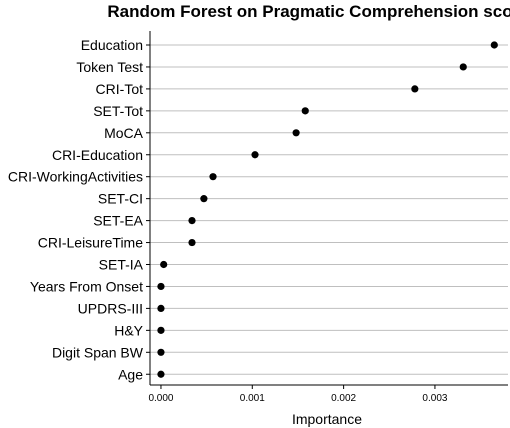 Image resolution: width=510 pixels, height=428 pixels. What do you see at coordinates (120, 199) in the screenshot?
I see `y-tick-label: SET-CI` at bounding box center [120, 199].